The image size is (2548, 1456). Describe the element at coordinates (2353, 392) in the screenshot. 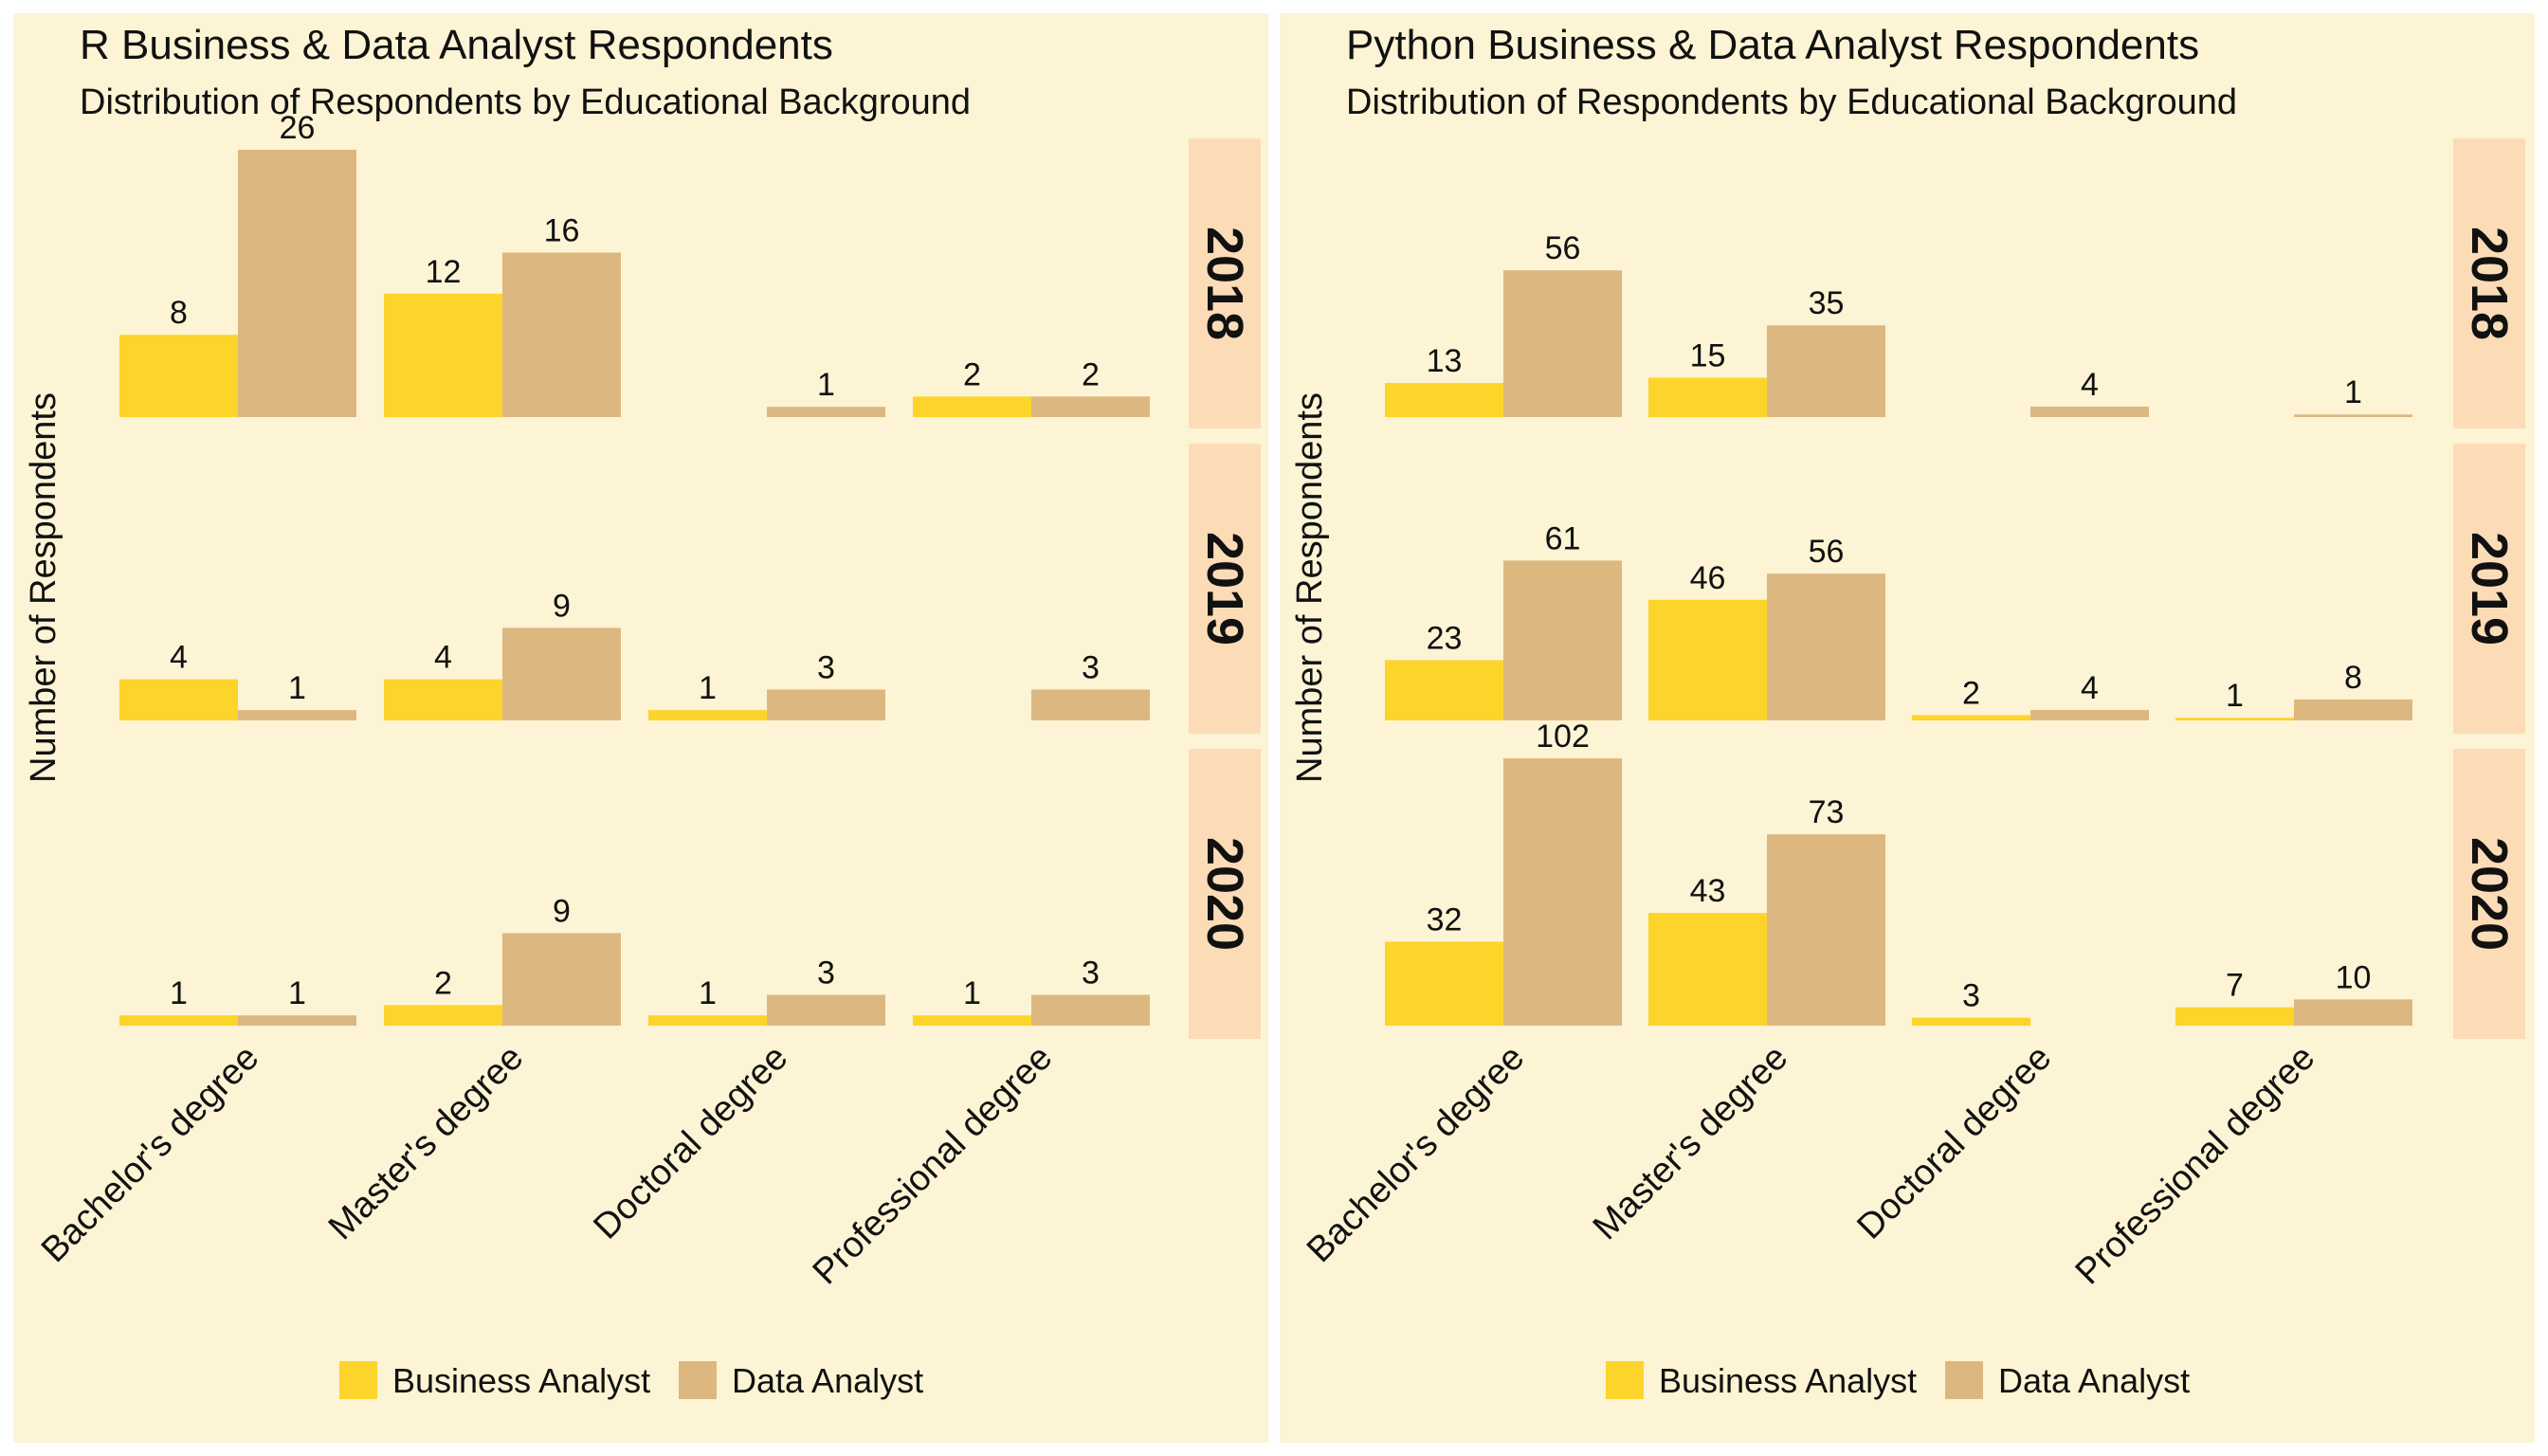

I see `data-label-2018-professional-degree-data-analyst: 1` at that location.